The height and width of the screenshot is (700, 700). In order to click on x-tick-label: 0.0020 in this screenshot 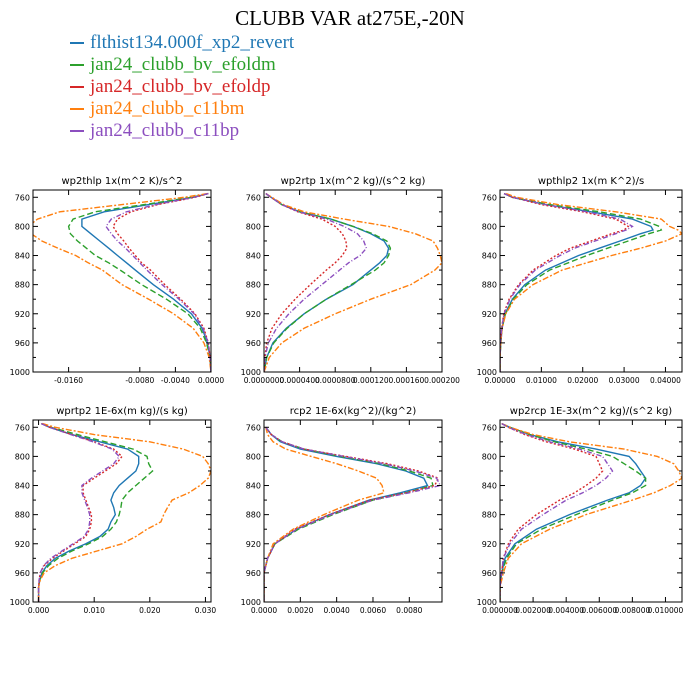, I will do `click(300, 610)`.